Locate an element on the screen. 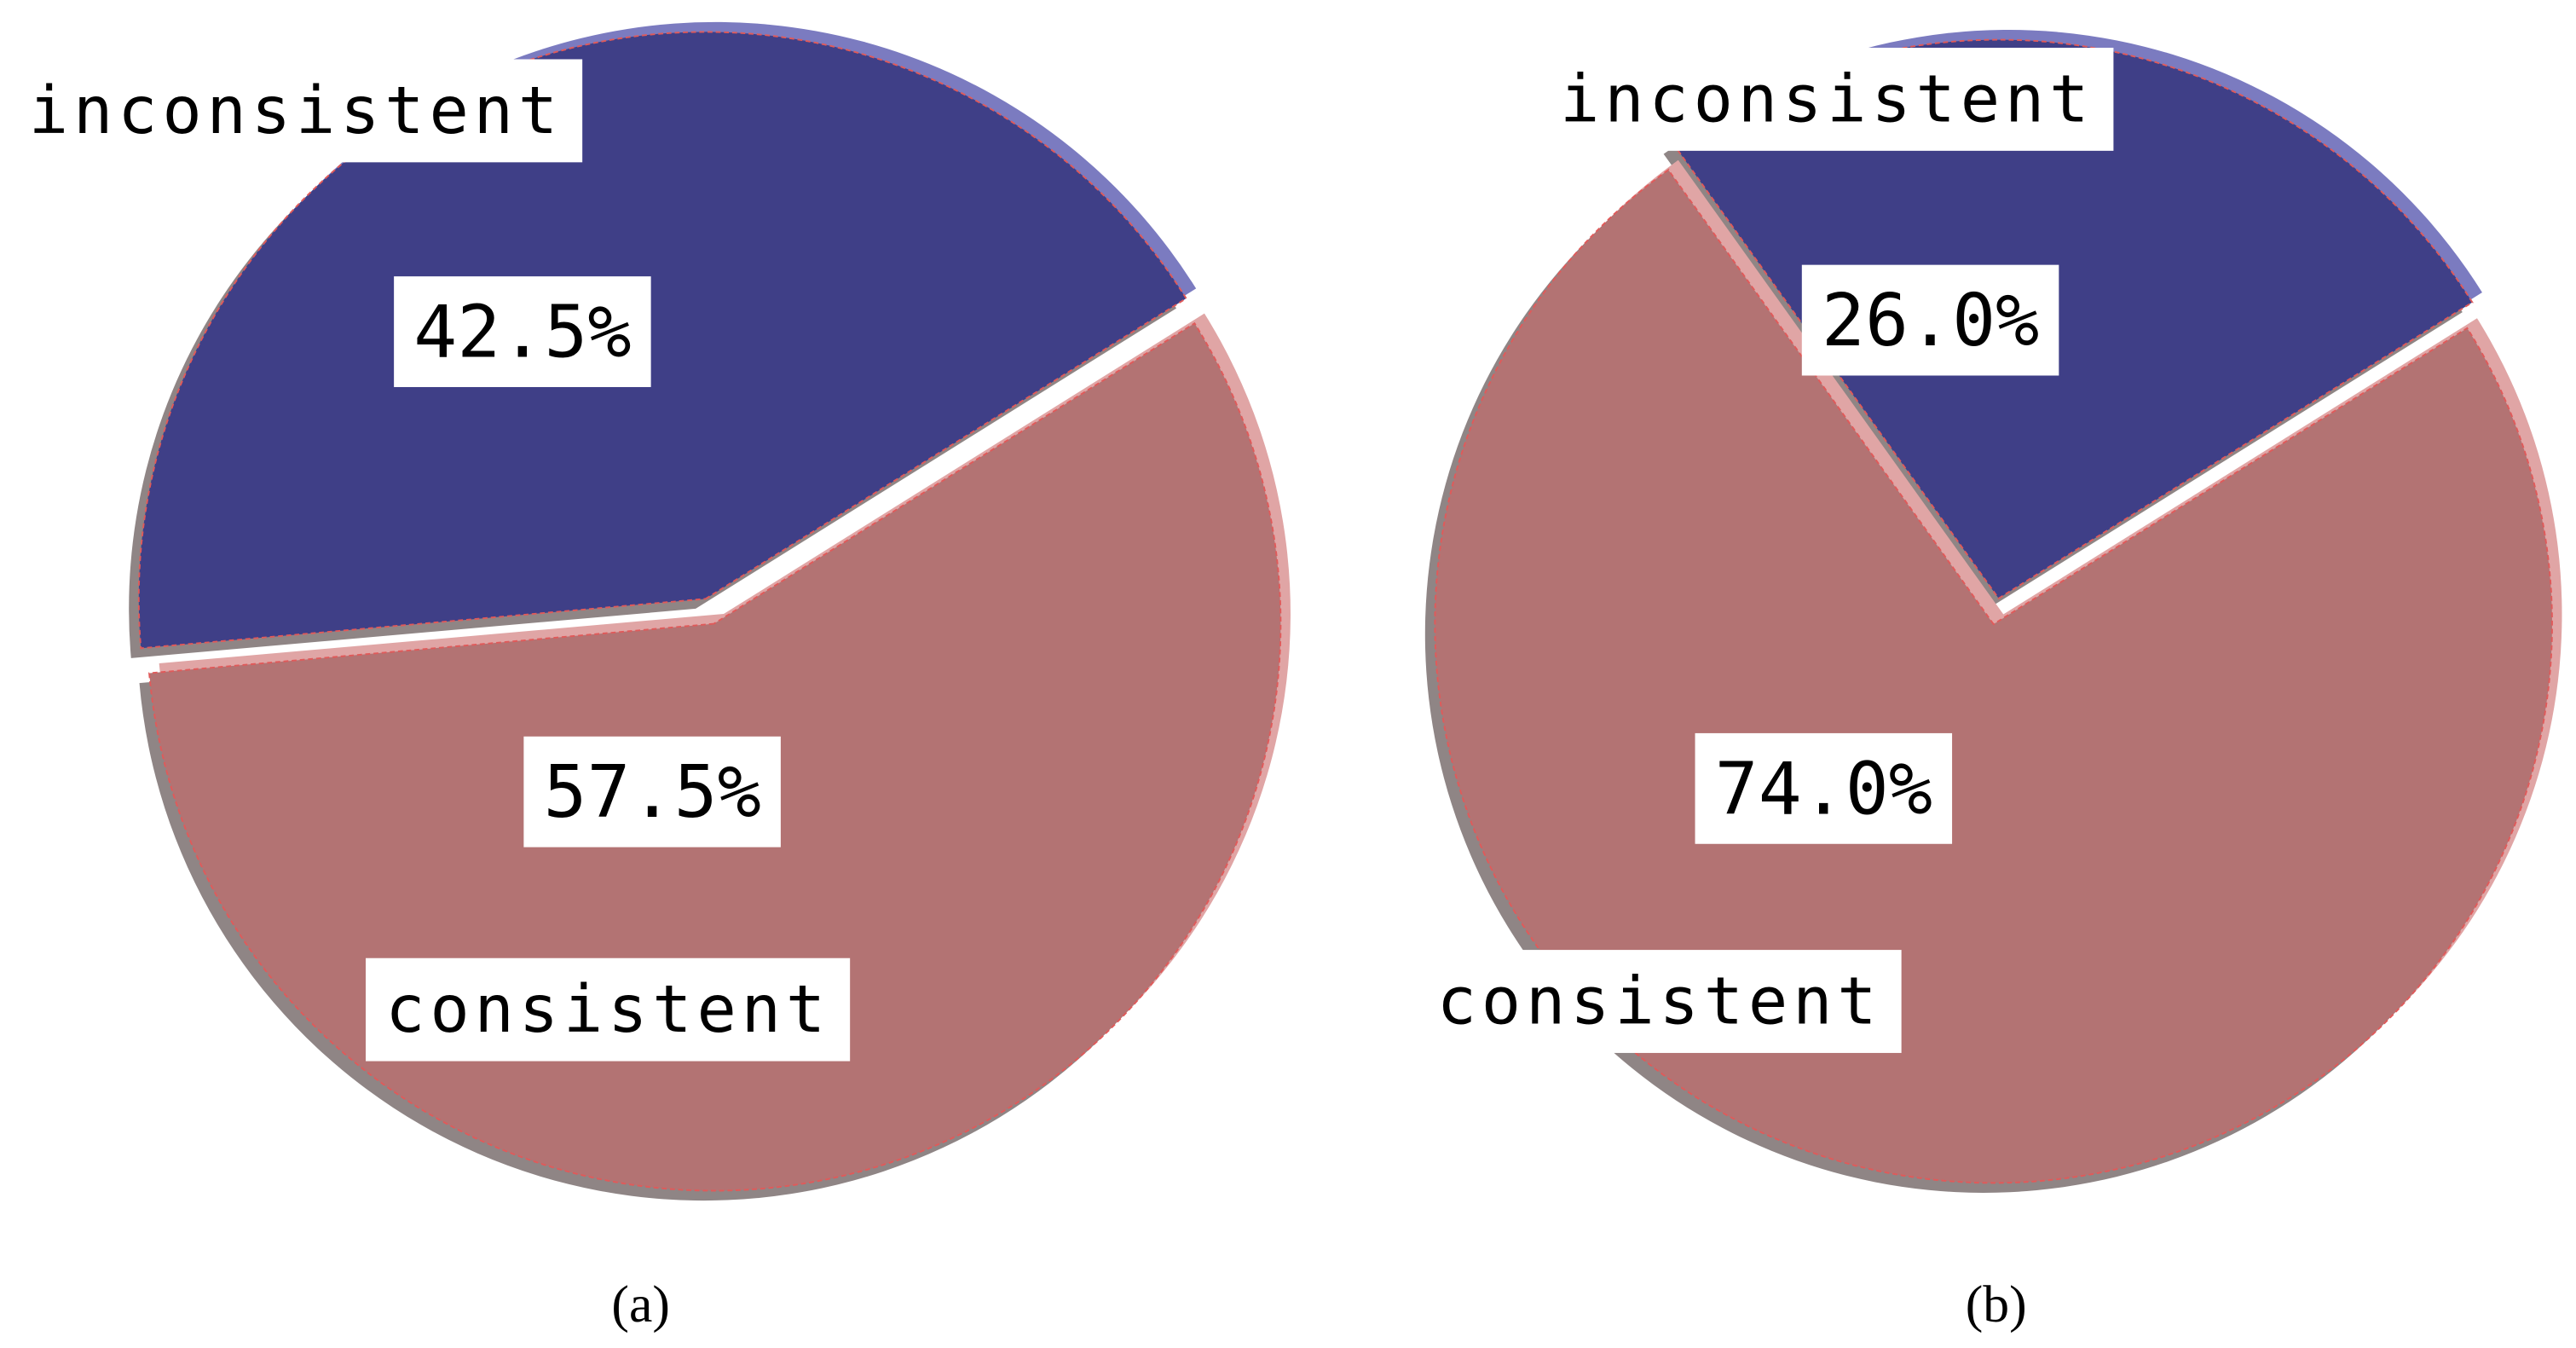  value-label: 74.0% is located at coordinates (1823, 788).